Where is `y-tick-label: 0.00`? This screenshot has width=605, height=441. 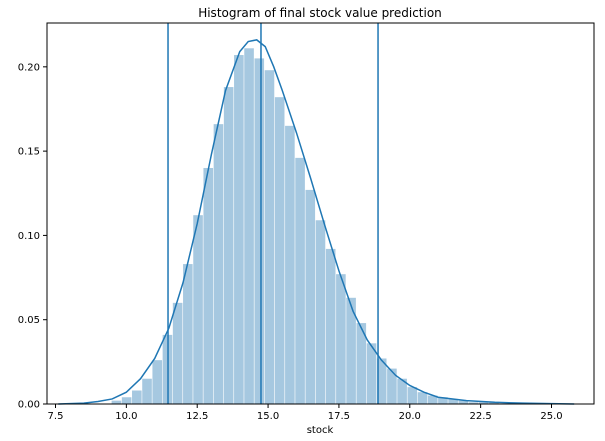 y-tick-label: 0.00 is located at coordinates (29, 405).